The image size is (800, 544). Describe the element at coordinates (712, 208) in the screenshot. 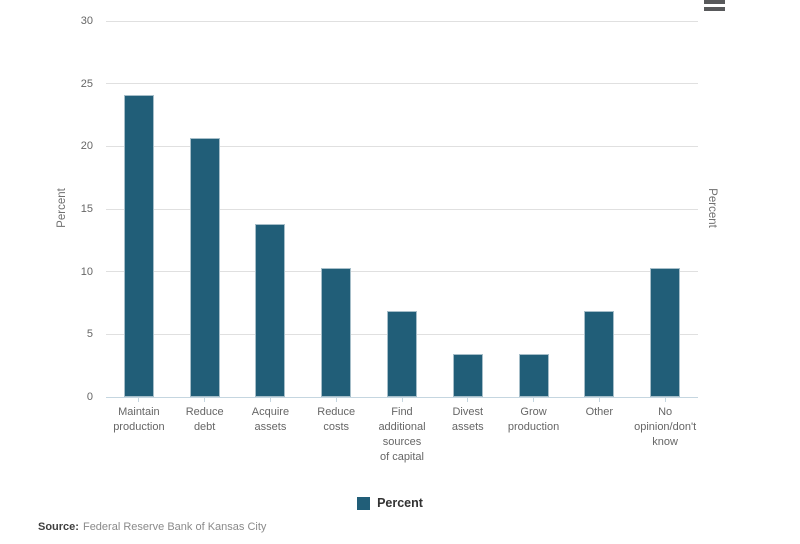

I see `y-axis-title-right: Percent` at that location.